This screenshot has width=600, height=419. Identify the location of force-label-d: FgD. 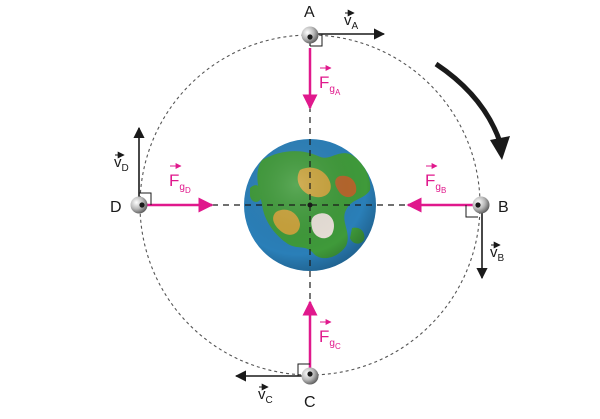
(180, 179).